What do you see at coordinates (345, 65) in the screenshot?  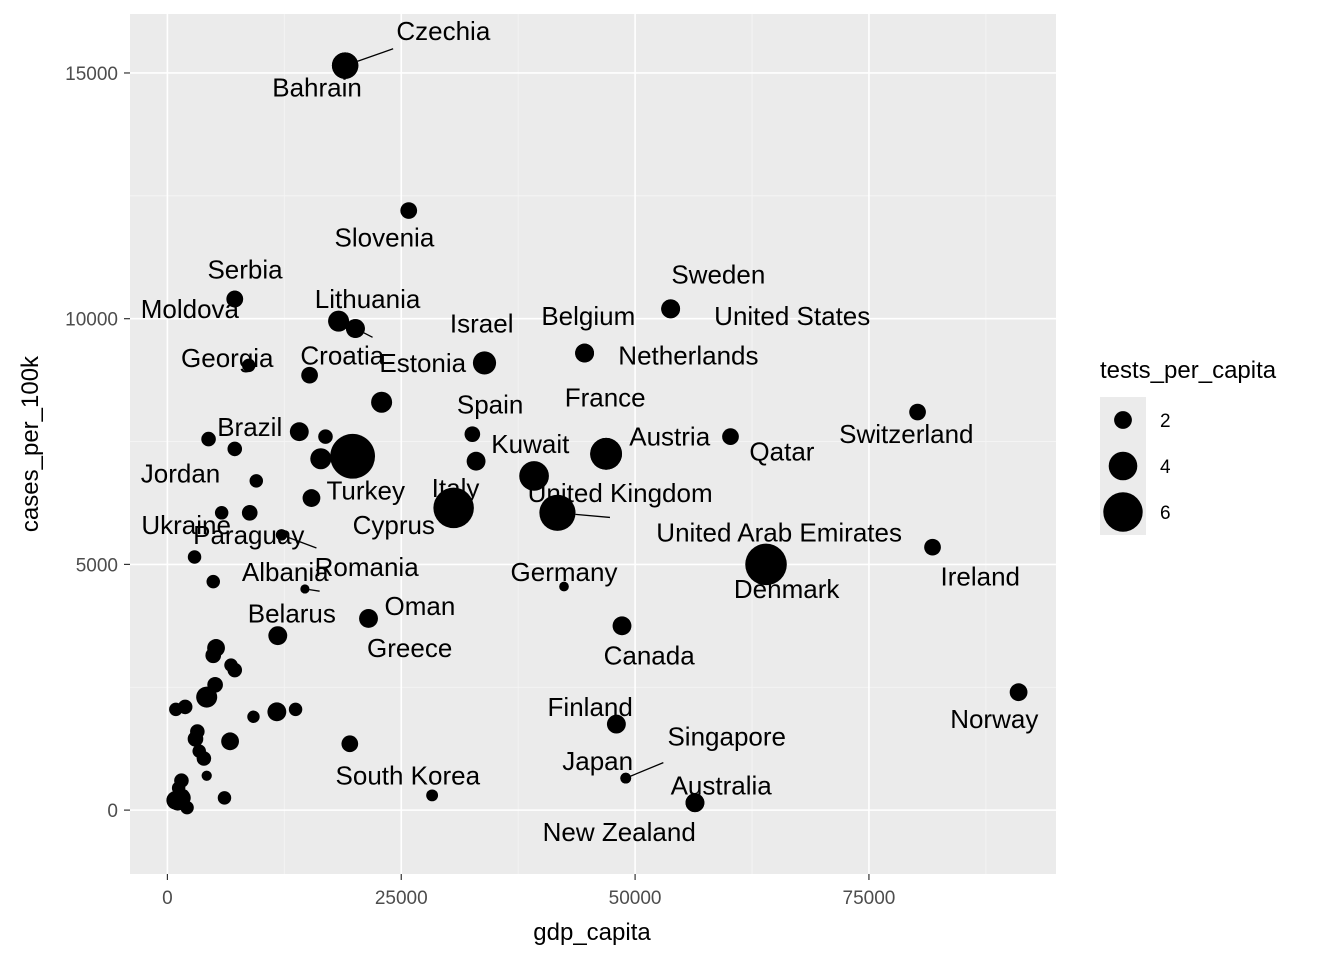 I see `data-point-czechia` at bounding box center [345, 65].